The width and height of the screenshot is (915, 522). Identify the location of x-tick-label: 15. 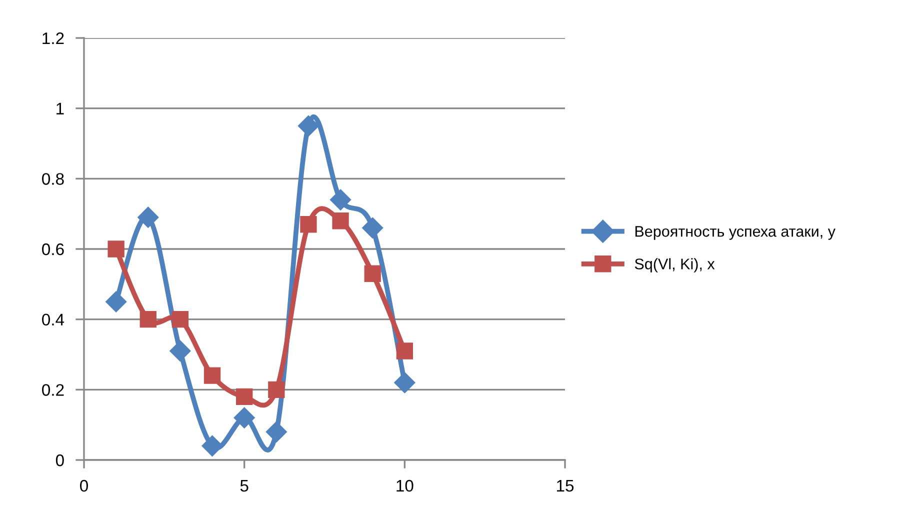
(565, 486).